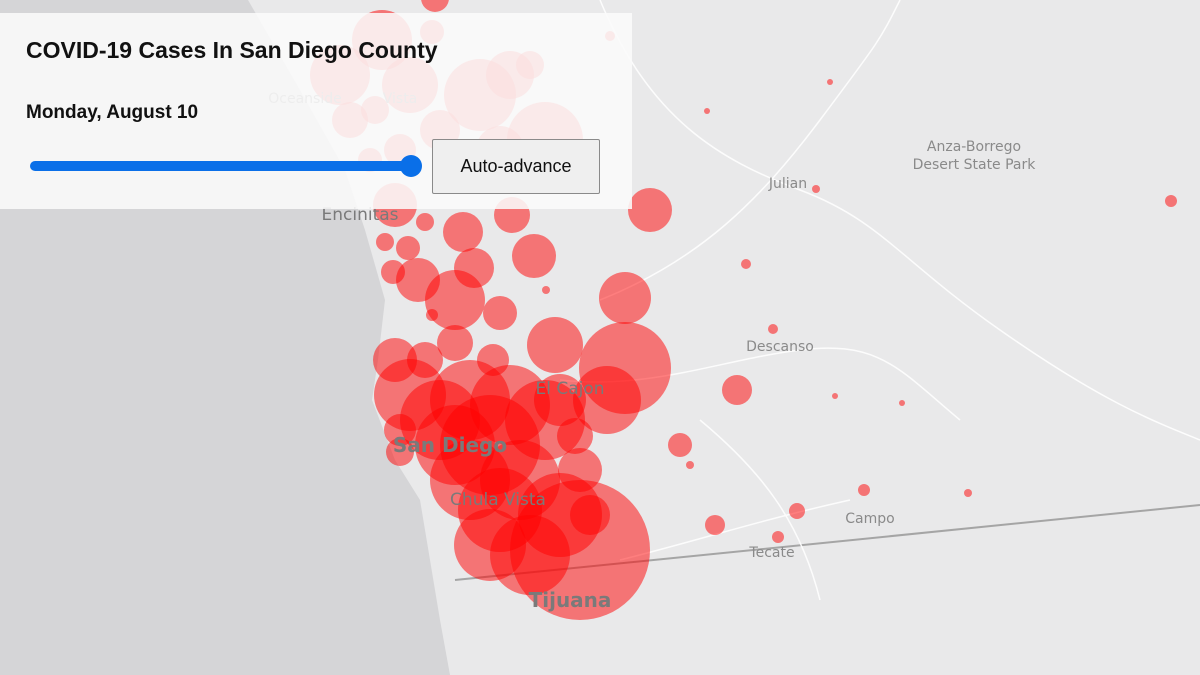 Image resolution: width=1200 pixels, height=675 pixels. Describe the element at coordinates (232, 50) in the screenshot. I see `map-title: COVID-19 Cases In San Diego County` at that location.